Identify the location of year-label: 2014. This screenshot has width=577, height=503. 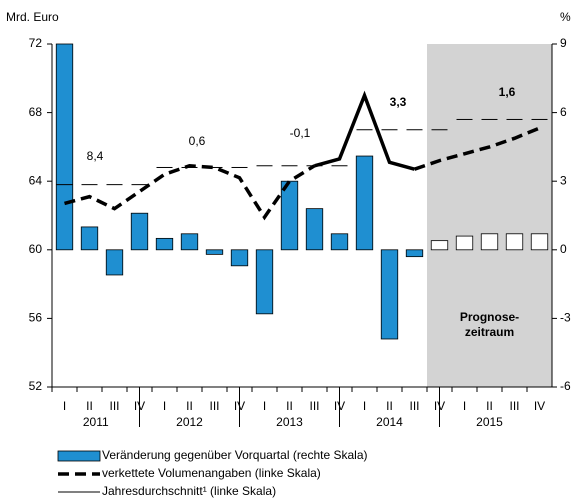
(389, 422).